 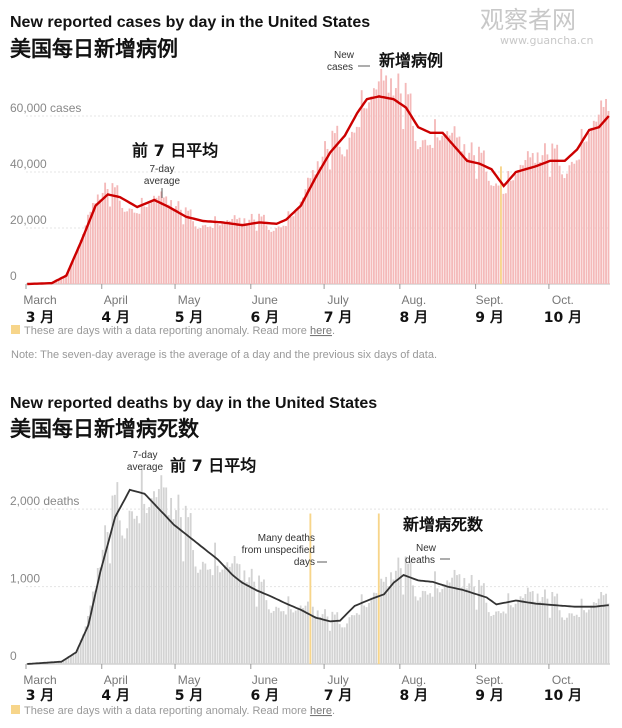 I want to click on cases-x-tick-label: Aug., so click(x=414, y=300).